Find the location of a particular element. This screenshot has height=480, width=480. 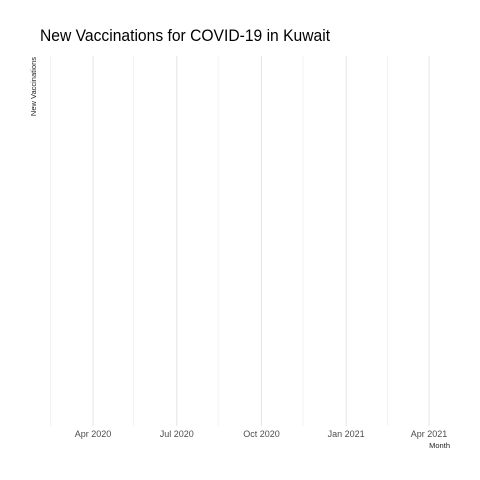

x-tick-label: Oct 2020 is located at coordinates (261, 434).